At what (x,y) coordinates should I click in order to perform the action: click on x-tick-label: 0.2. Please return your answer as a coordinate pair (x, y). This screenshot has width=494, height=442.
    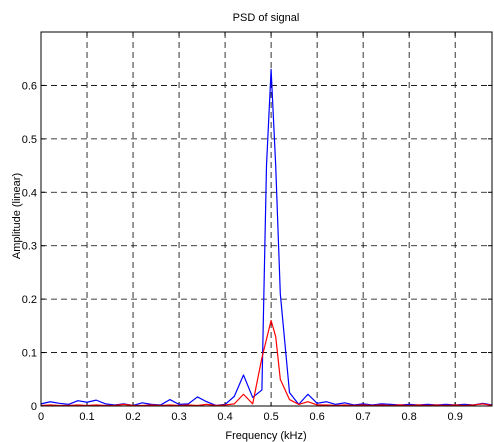
    Looking at the image, I should click on (132, 417).